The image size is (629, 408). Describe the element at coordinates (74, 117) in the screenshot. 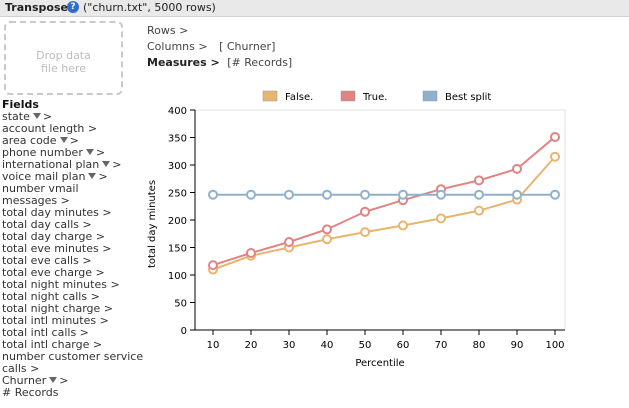

I see `field-item: state >` at that location.